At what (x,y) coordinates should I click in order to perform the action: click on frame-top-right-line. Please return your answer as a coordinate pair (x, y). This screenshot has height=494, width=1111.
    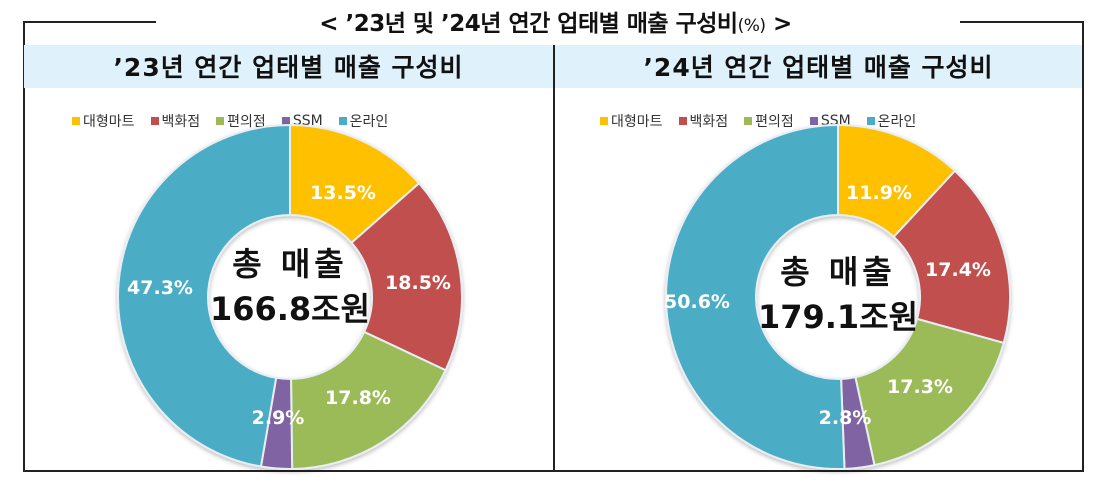
    Looking at the image, I should click on (1022, 22).